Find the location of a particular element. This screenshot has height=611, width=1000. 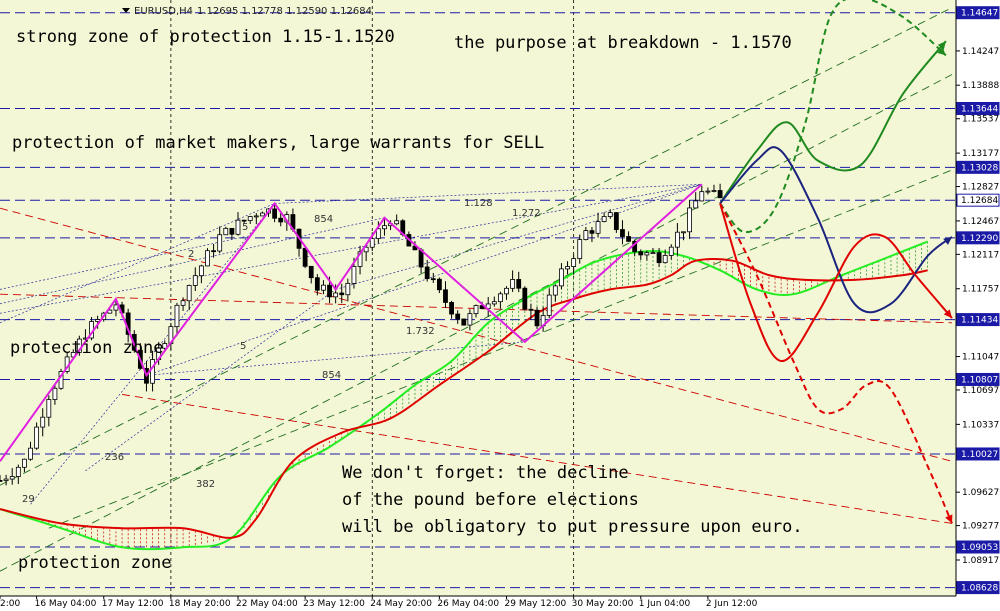

price-axis-label: 1.10807 is located at coordinates (979, 380).